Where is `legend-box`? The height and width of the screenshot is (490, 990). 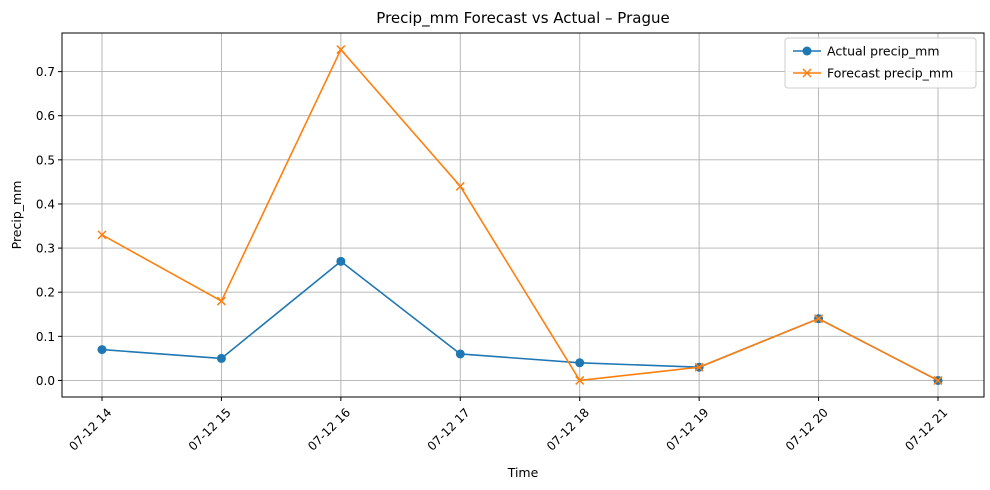 legend-box is located at coordinates (880, 63).